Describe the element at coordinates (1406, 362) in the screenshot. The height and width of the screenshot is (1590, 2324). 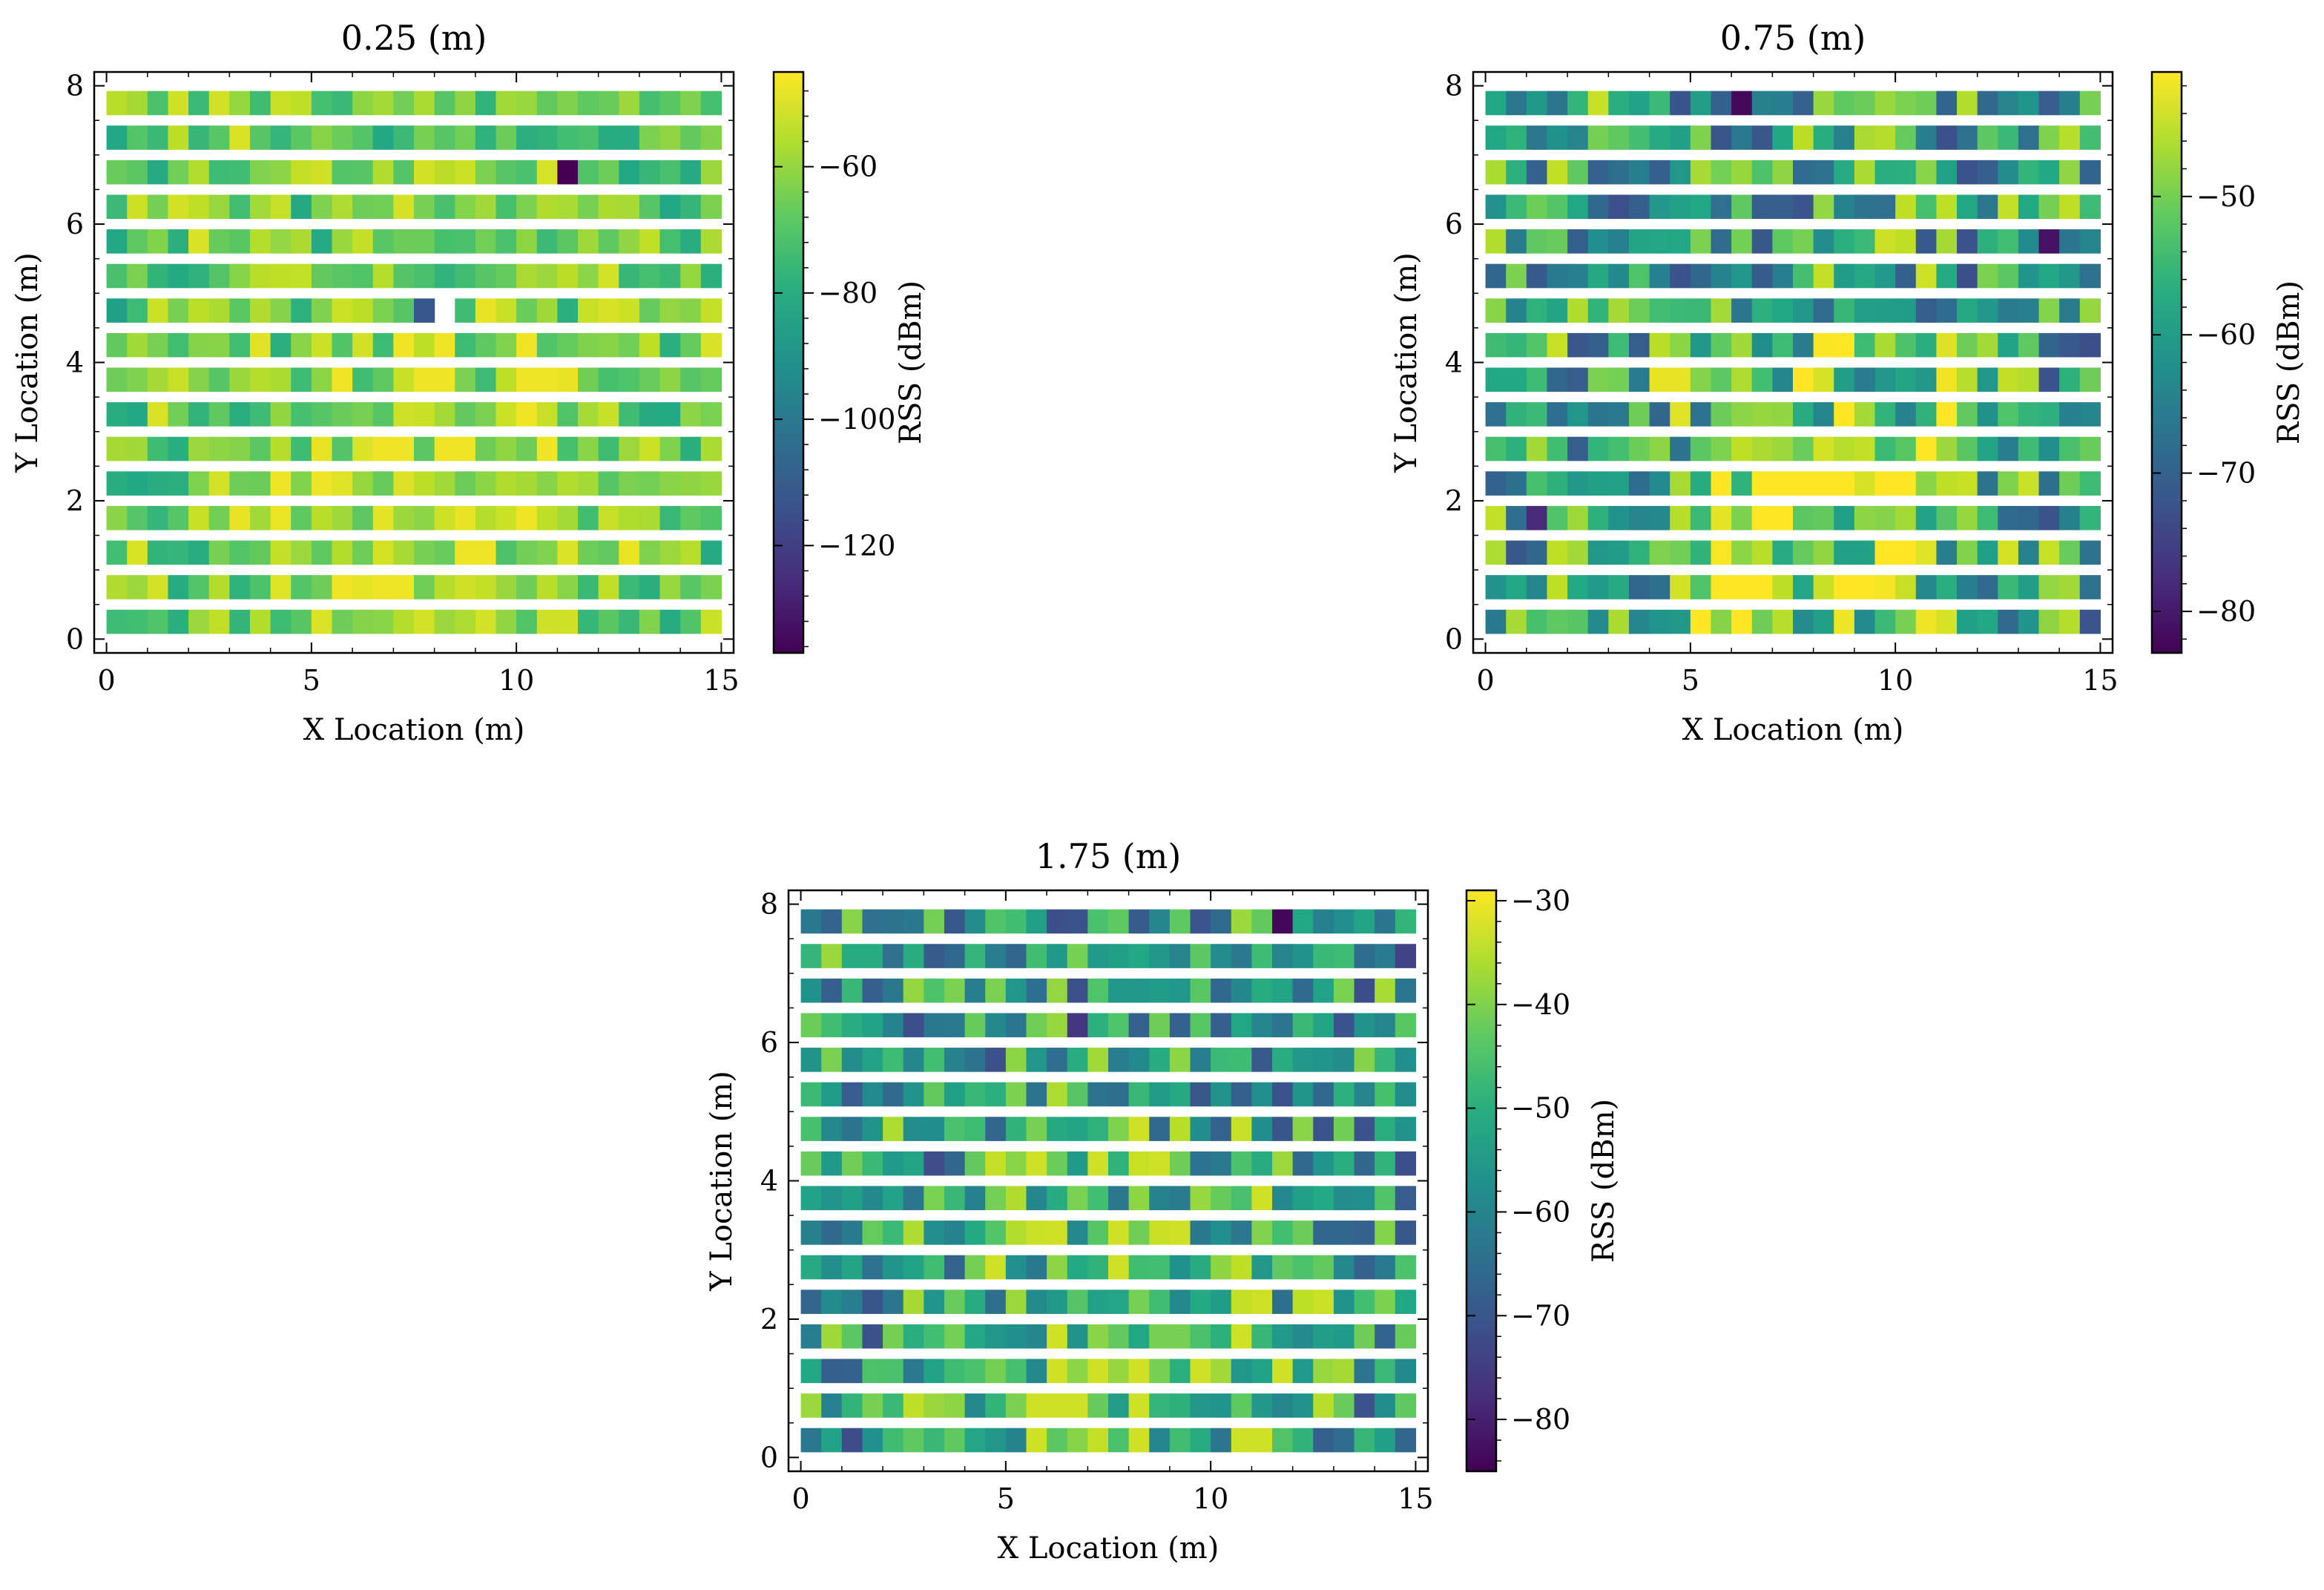
I see `y-axis-label: Y Location (m)` at that location.